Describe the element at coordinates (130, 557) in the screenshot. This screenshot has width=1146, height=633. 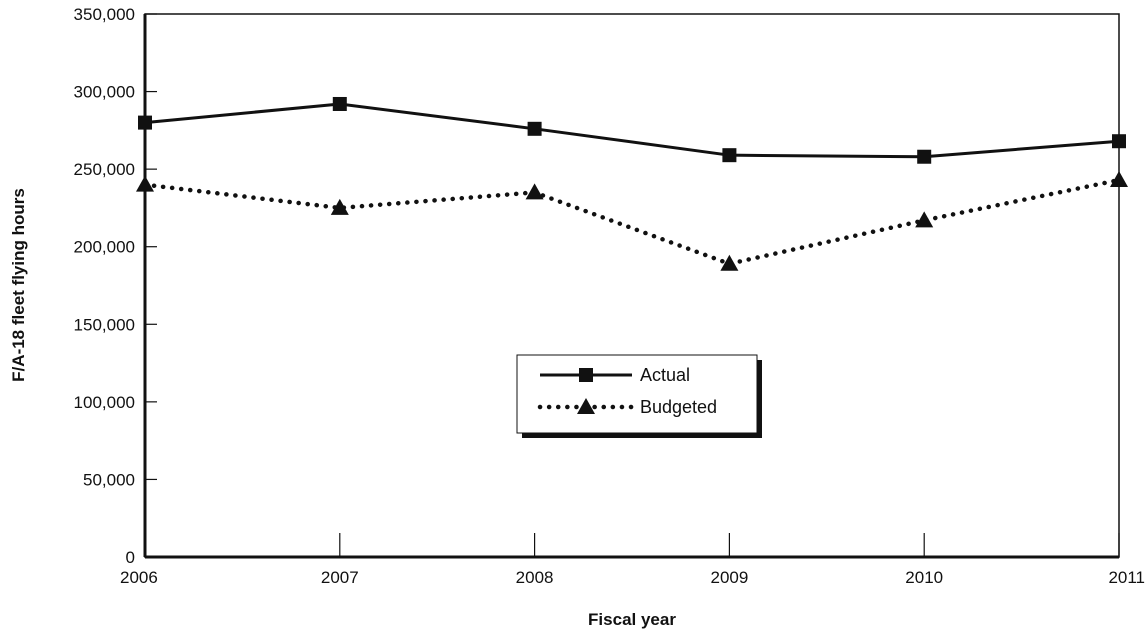
I see `y-tick-label: 0` at that location.